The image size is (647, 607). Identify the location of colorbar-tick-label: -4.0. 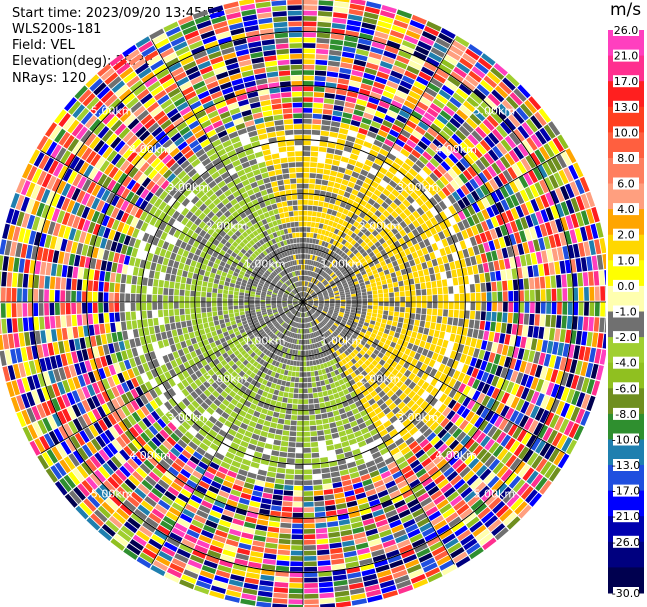
(625, 363).